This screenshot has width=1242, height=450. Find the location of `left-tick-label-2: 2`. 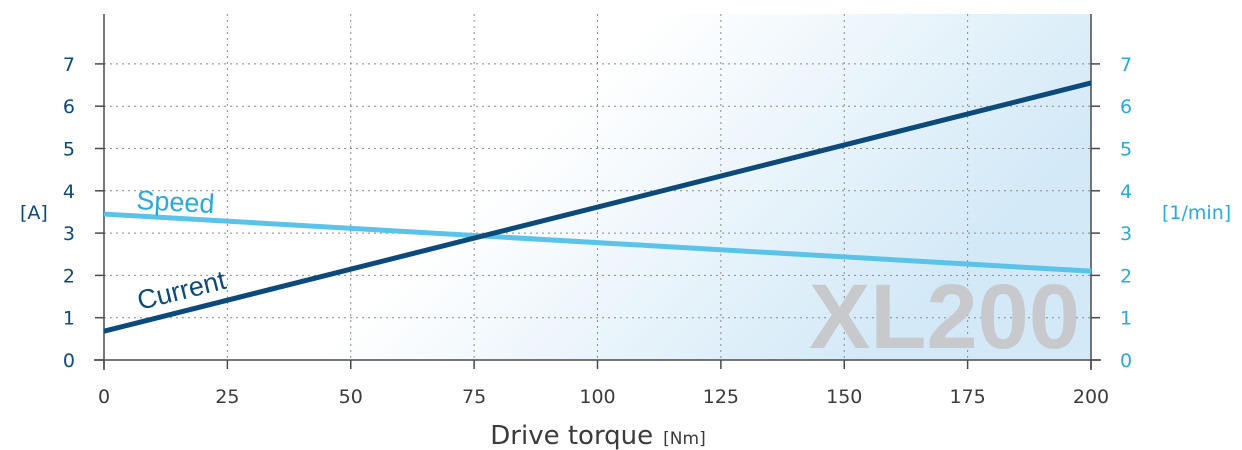

left-tick-label-2: 2 is located at coordinates (69, 276).